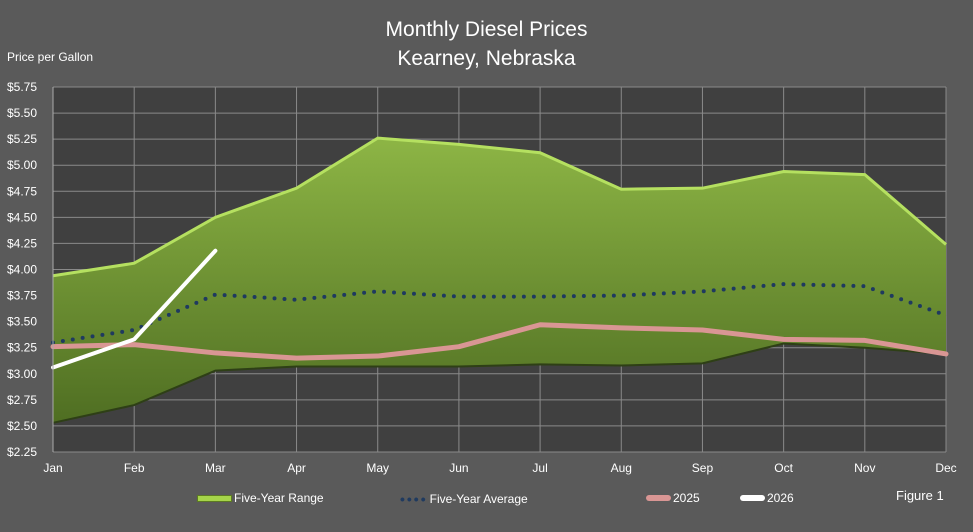 The height and width of the screenshot is (532, 973). What do you see at coordinates (22, 374) in the screenshot?
I see `y-tick-label: $3.00` at bounding box center [22, 374].